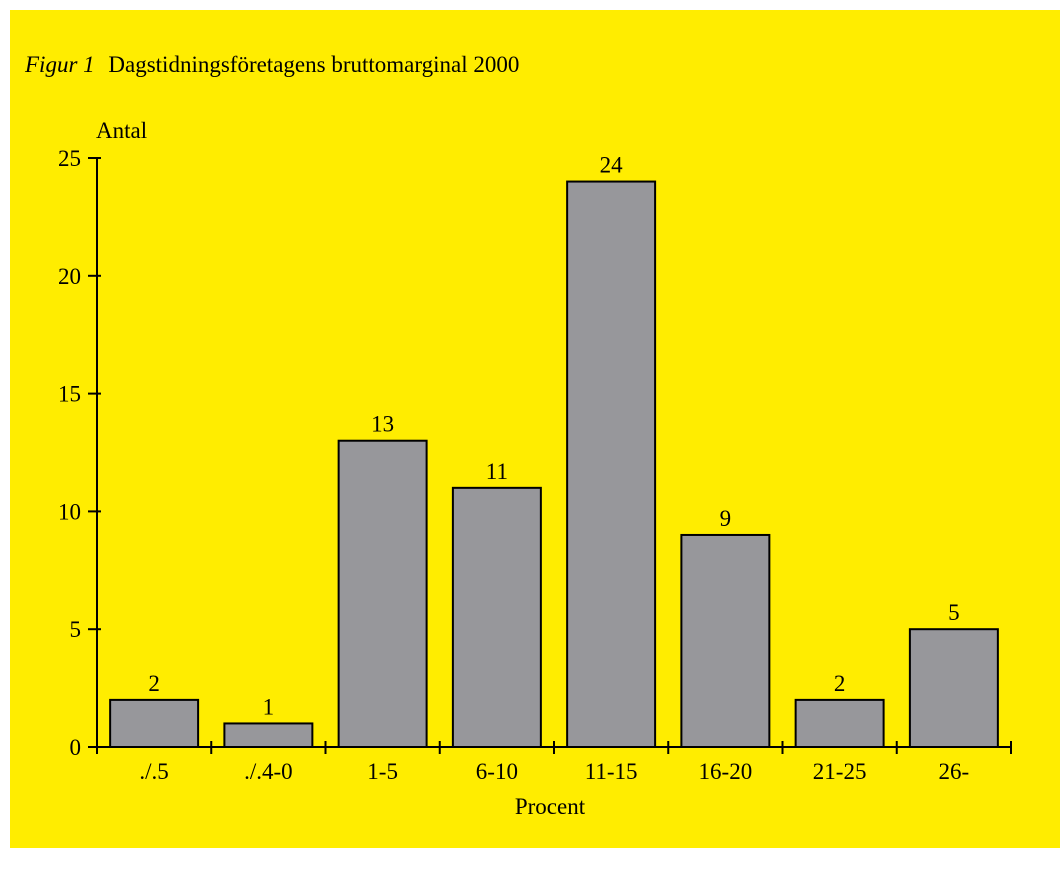 The image size is (1060, 874). I want to click on y-tick-label: 10, so click(69, 511).